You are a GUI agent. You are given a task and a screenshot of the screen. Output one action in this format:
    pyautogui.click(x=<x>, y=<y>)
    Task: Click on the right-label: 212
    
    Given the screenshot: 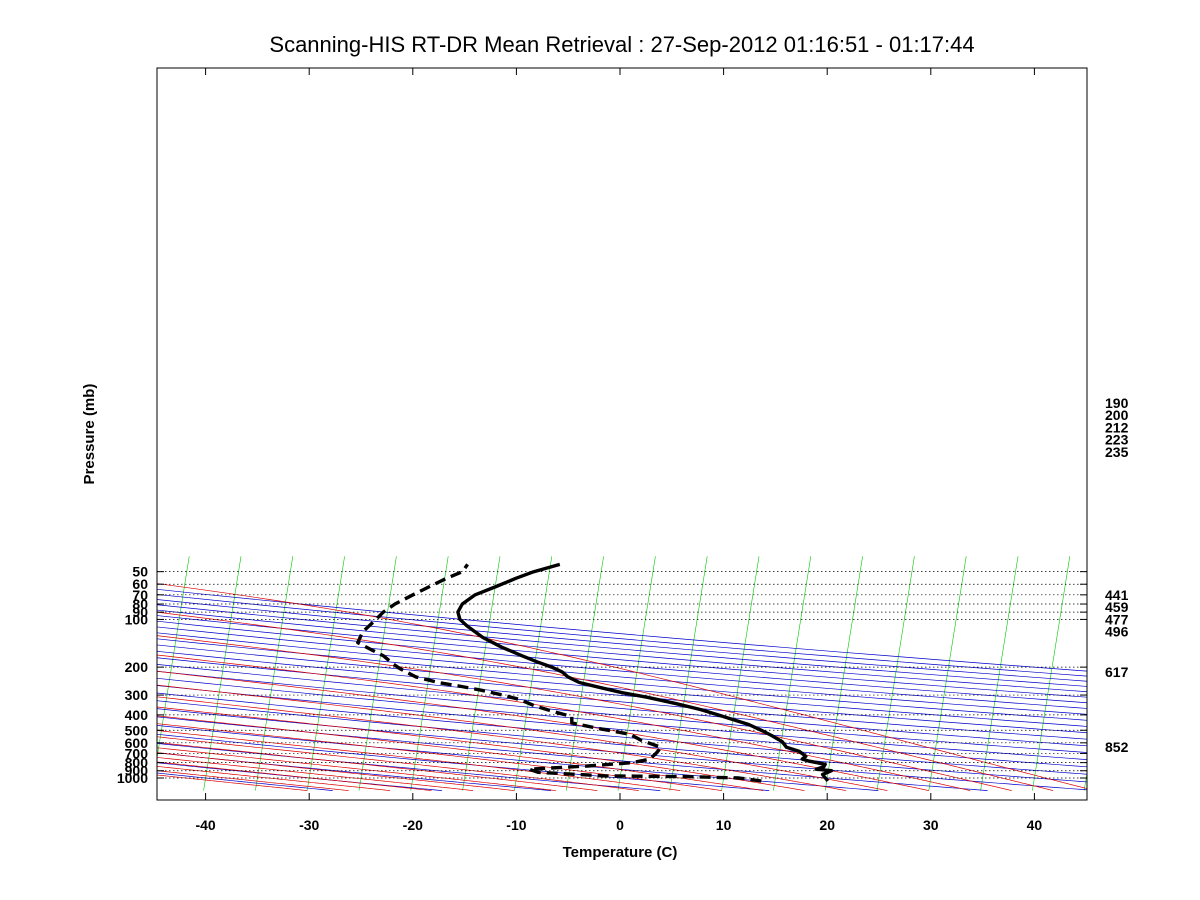 What is the action you would take?
    pyautogui.click(x=1117, y=427)
    